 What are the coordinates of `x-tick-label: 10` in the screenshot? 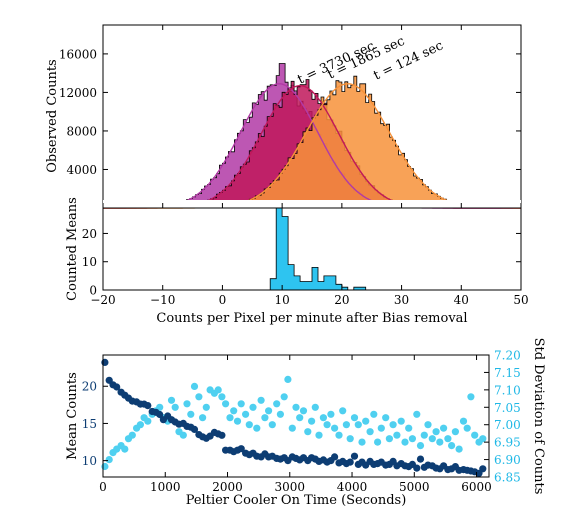 It's located at (282, 300).